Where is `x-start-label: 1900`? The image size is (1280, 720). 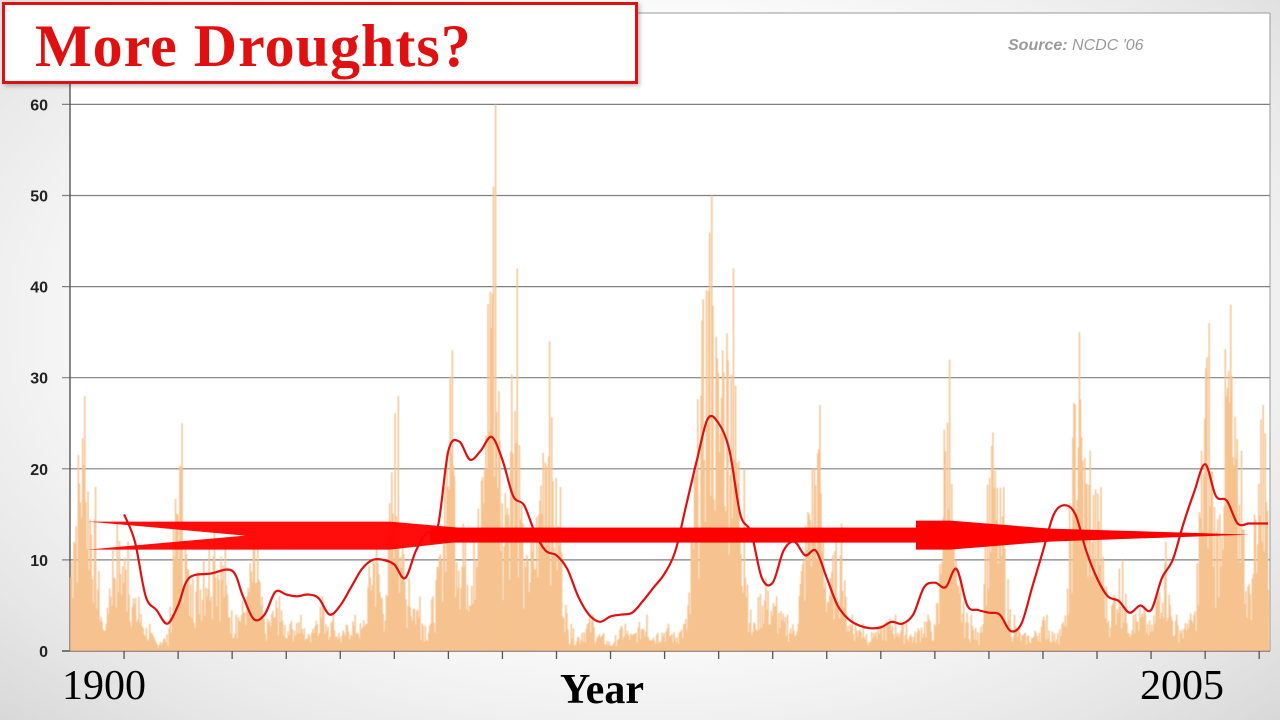 x-start-label: 1900 is located at coordinates (104, 686).